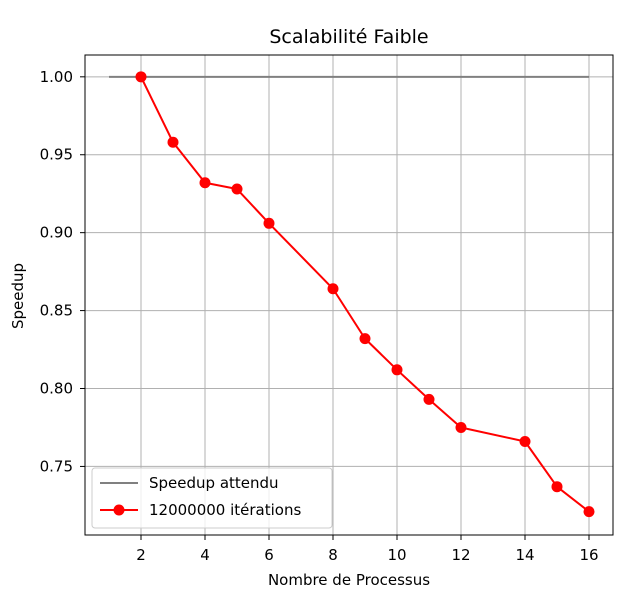  I want to click on x-tick-label: 16, so click(588, 555).